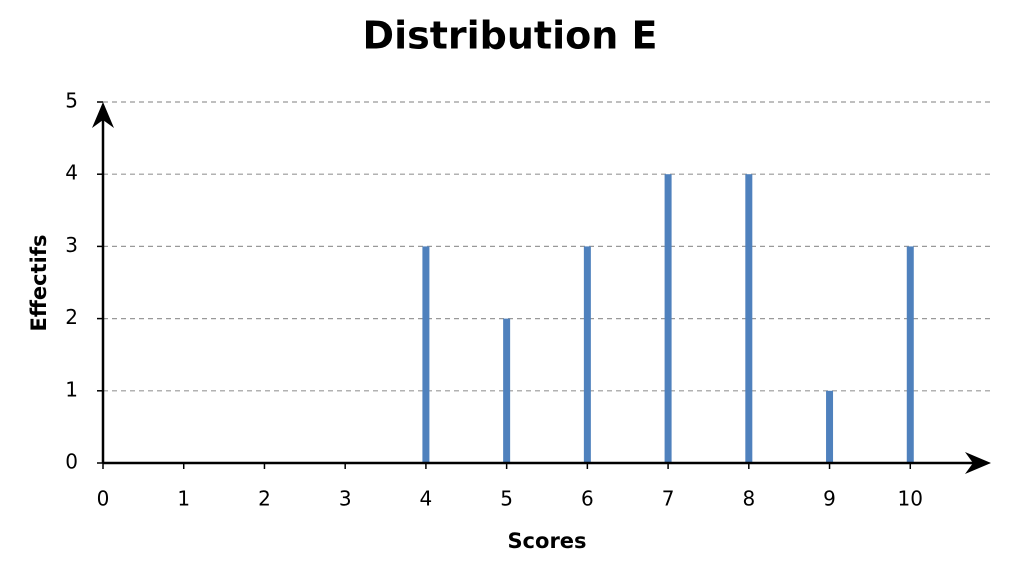 This screenshot has width=1017, height=566. What do you see at coordinates (546, 541) in the screenshot?
I see `x-axis-title: Scores` at bounding box center [546, 541].